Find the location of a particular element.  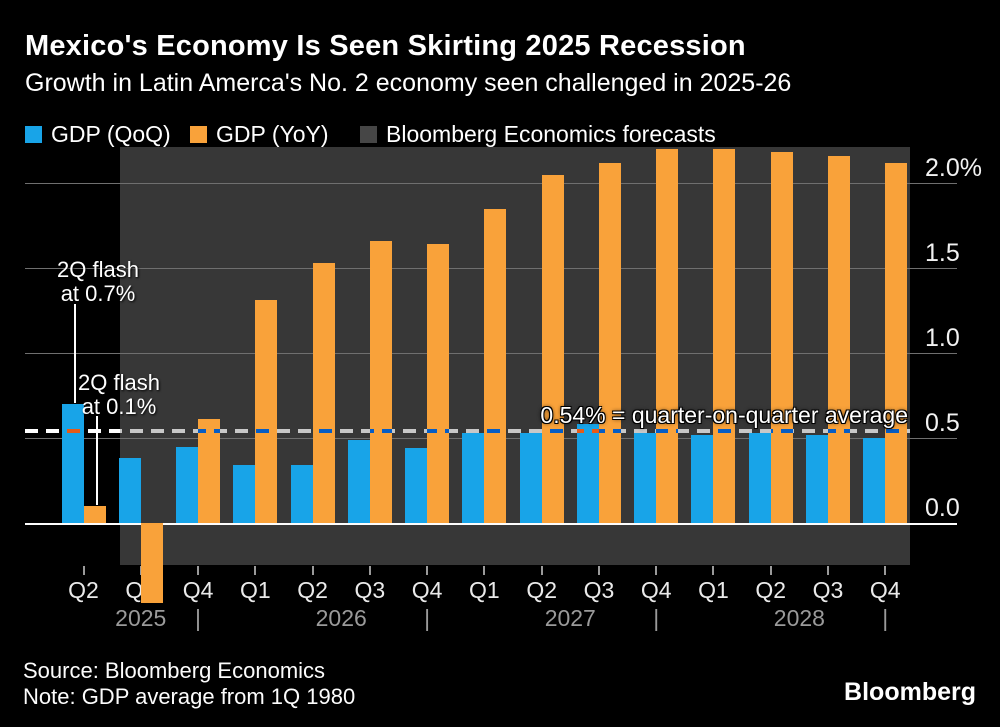

legend-swatch-yoy-icon is located at coordinates (198, 134).